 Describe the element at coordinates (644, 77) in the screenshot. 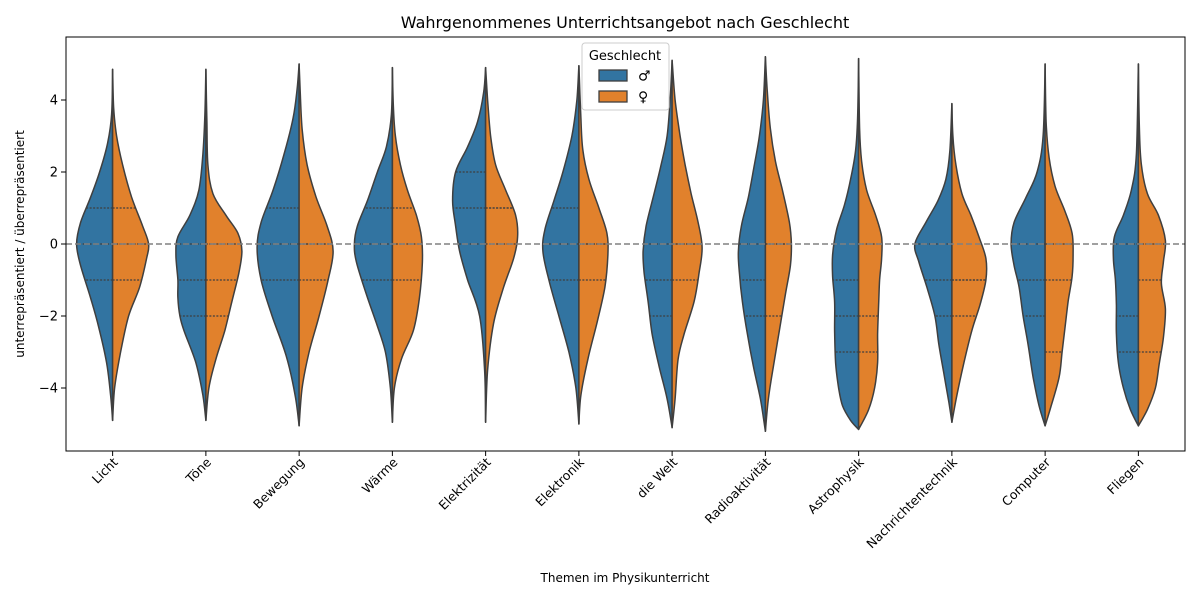

I see `legend-label-1: ♂` at that location.